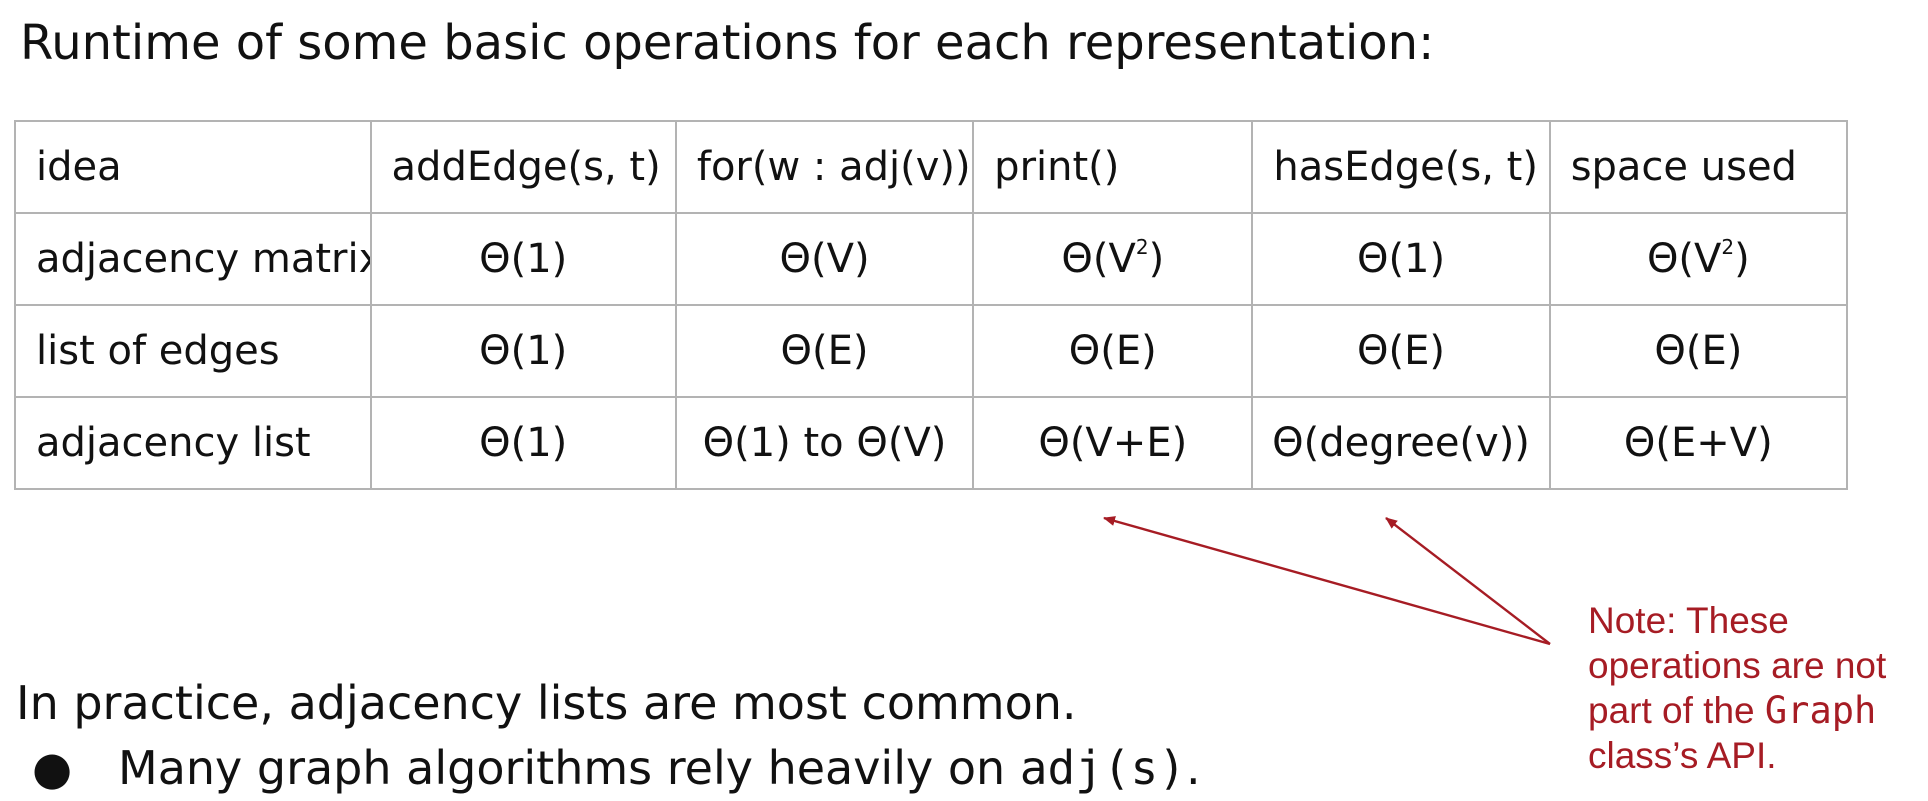  What do you see at coordinates (1468, 581) in the screenshot?
I see `arrow-to-hasedge-icon` at bounding box center [1468, 581].